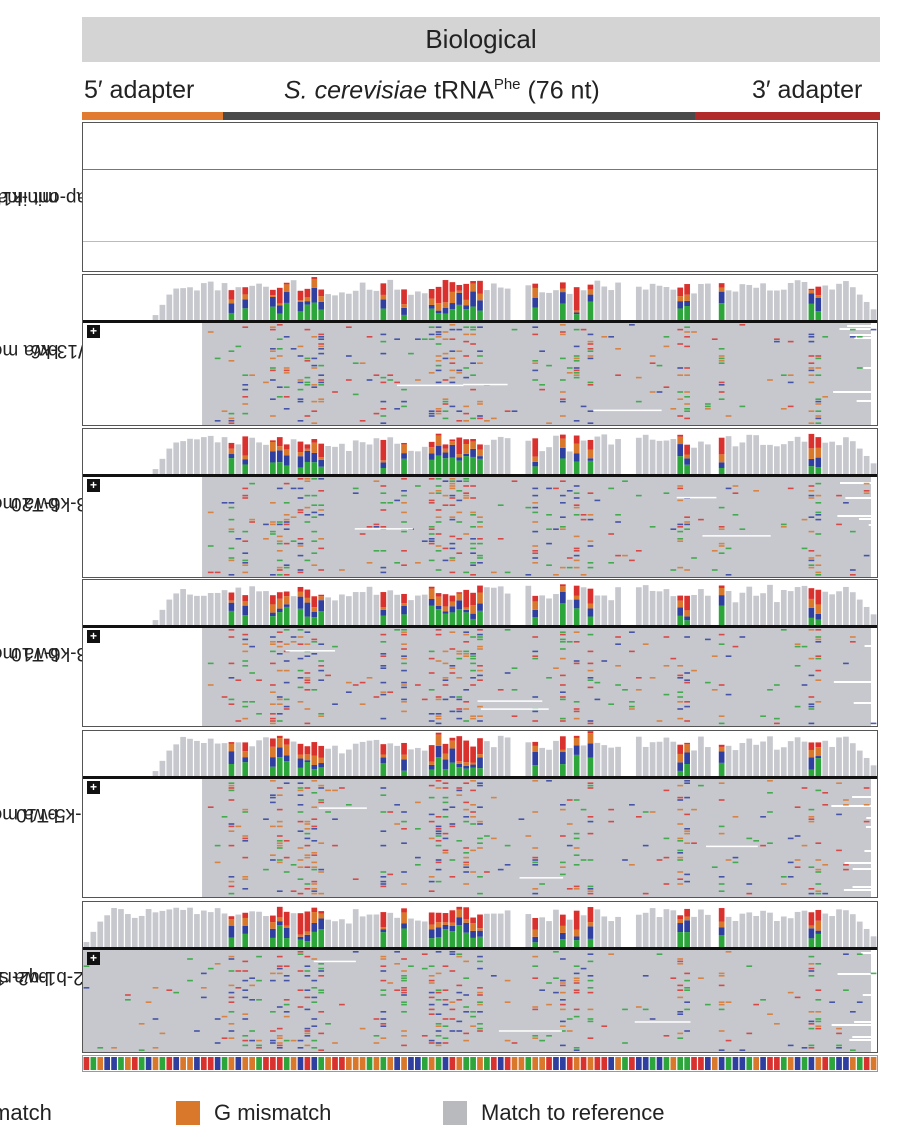  What do you see at coordinates (480, 604) in the screenshot?
I see `coverage-panel` at bounding box center [480, 604].